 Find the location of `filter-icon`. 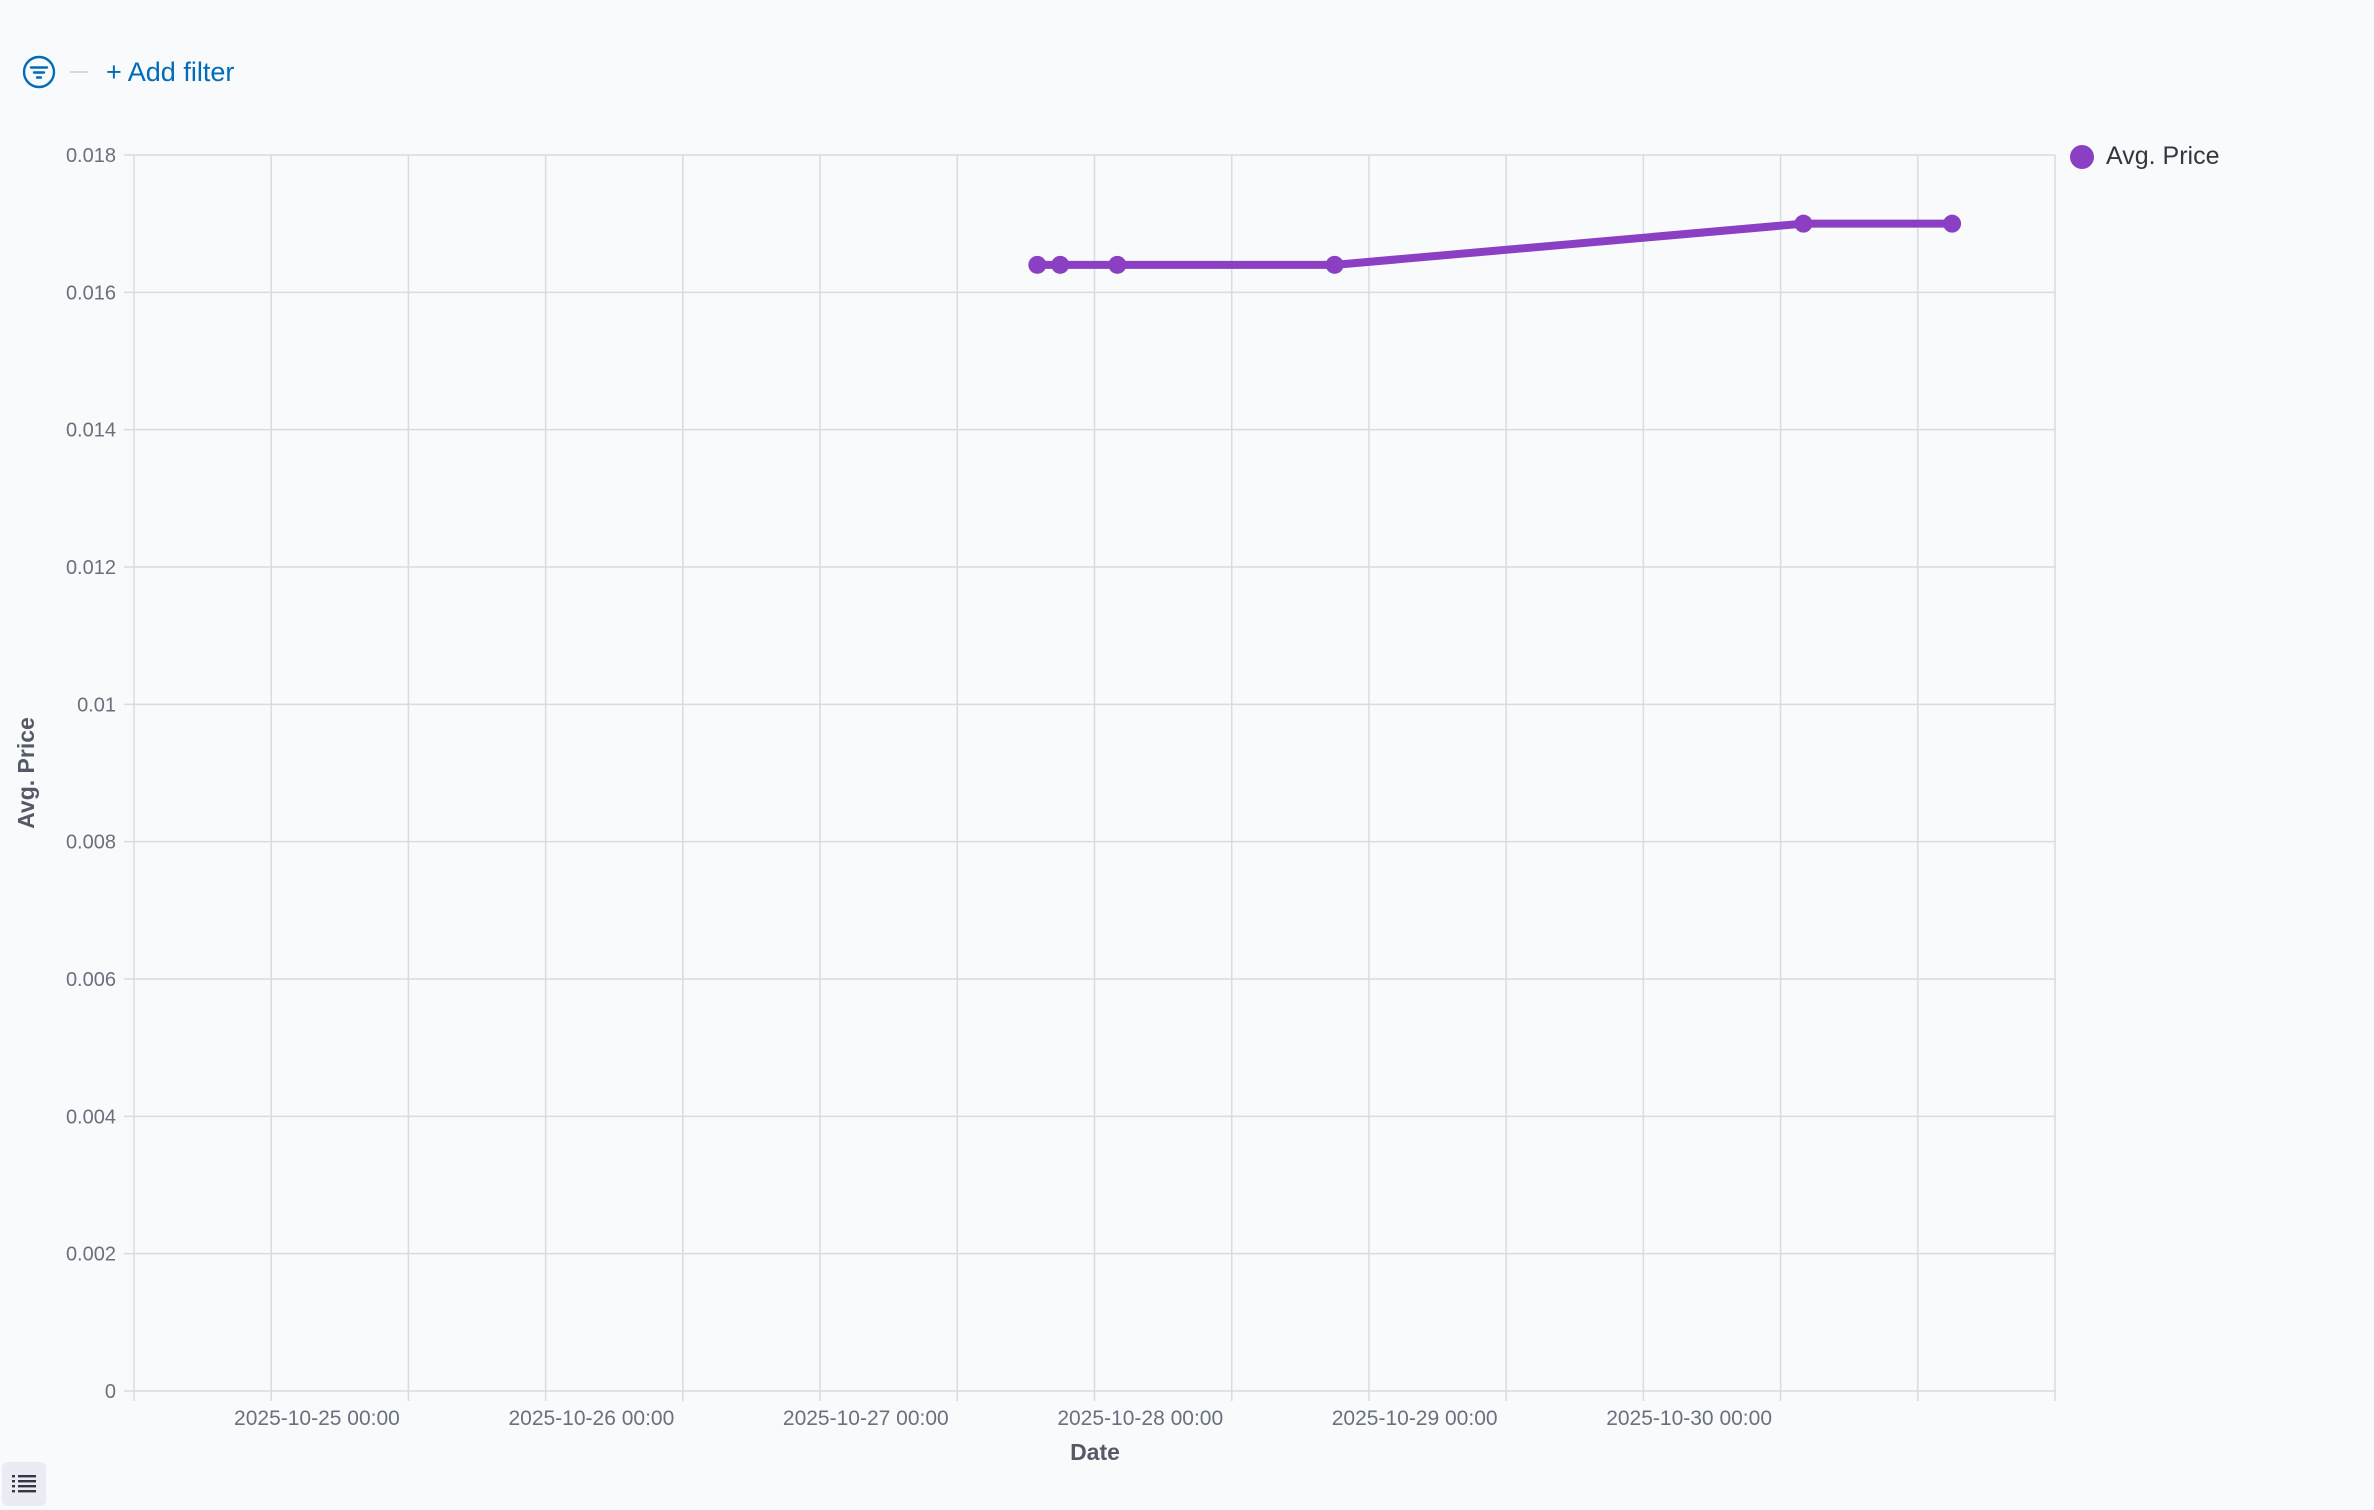

filter-icon is located at coordinates (39, 72).